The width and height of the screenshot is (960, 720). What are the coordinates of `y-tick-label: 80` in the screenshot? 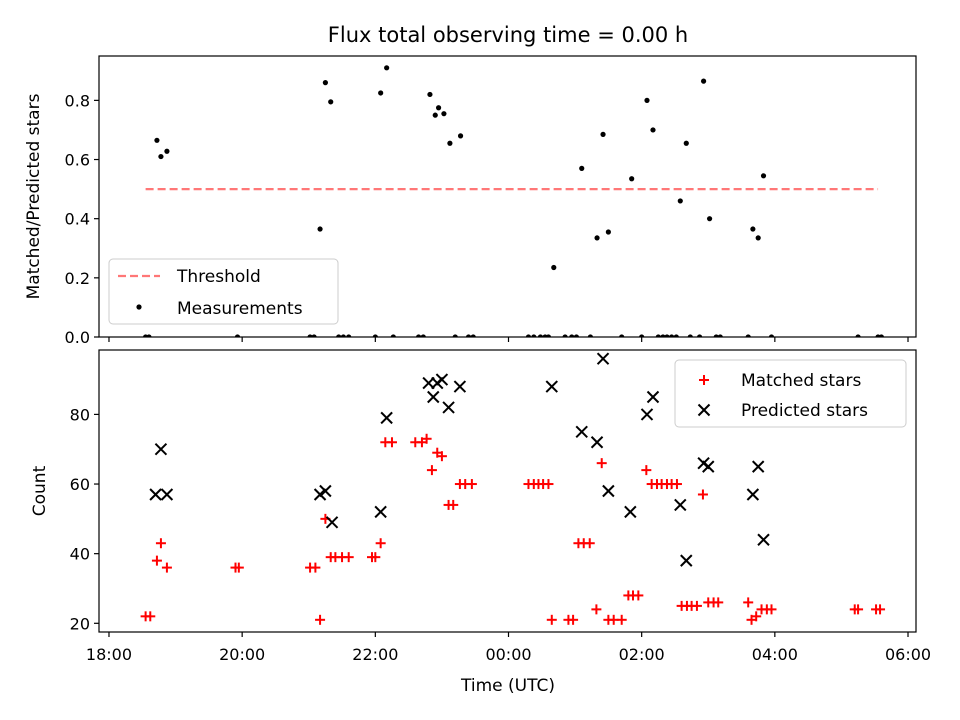 It's located at (80, 414).